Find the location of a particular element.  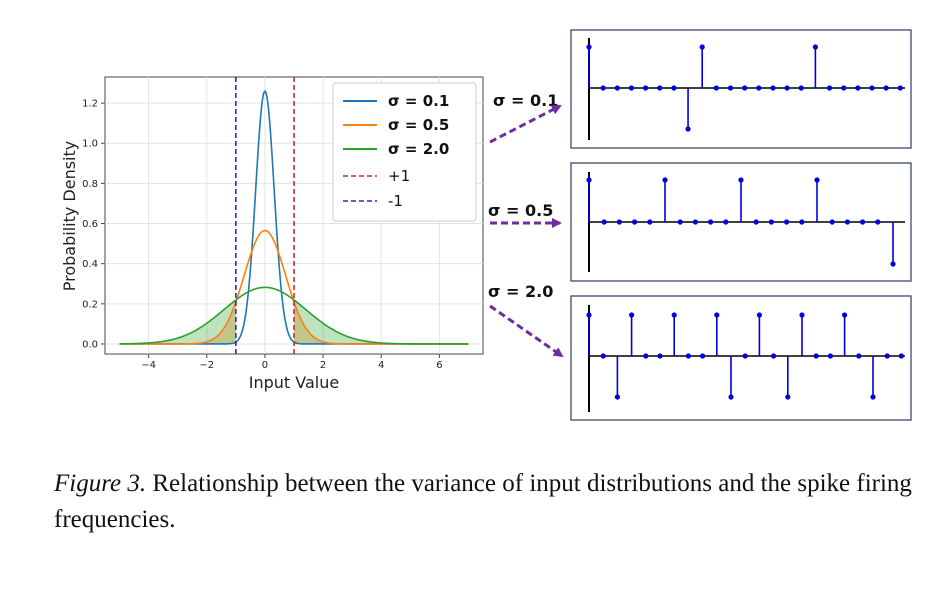

x-tick-label: 6 is located at coordinates (439, 365).